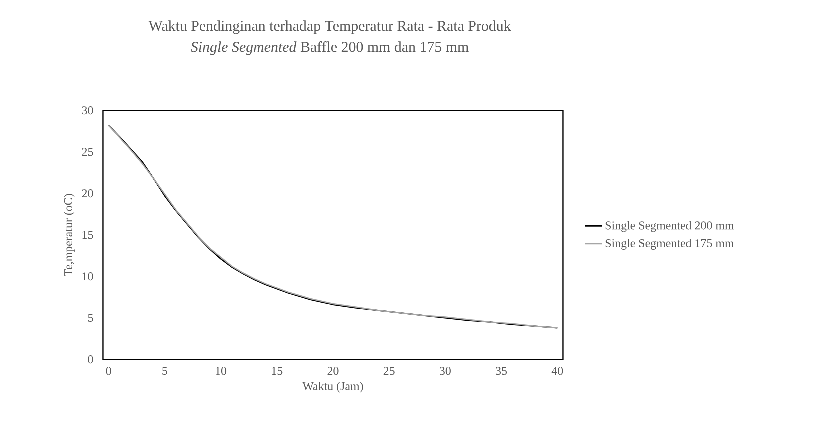  Describe the element at coordinates (91, 318) in the screenshot. I see `y-tick-label: 5` at that location.